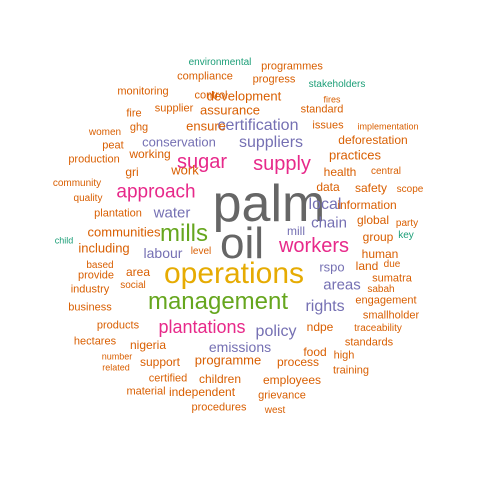  Describe the element at coordinates (202, 327) in the screenshot. I see `word-plantations: plantations` at that location.